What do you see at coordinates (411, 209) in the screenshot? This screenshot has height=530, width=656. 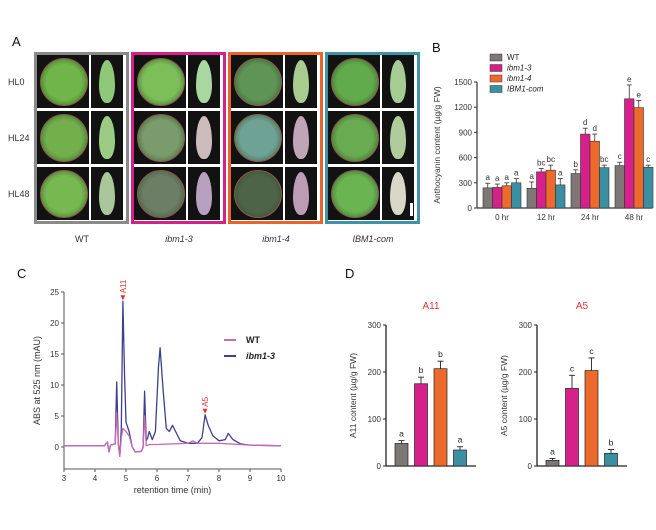 I see `scale-bar` at bounding box center [411, 209].